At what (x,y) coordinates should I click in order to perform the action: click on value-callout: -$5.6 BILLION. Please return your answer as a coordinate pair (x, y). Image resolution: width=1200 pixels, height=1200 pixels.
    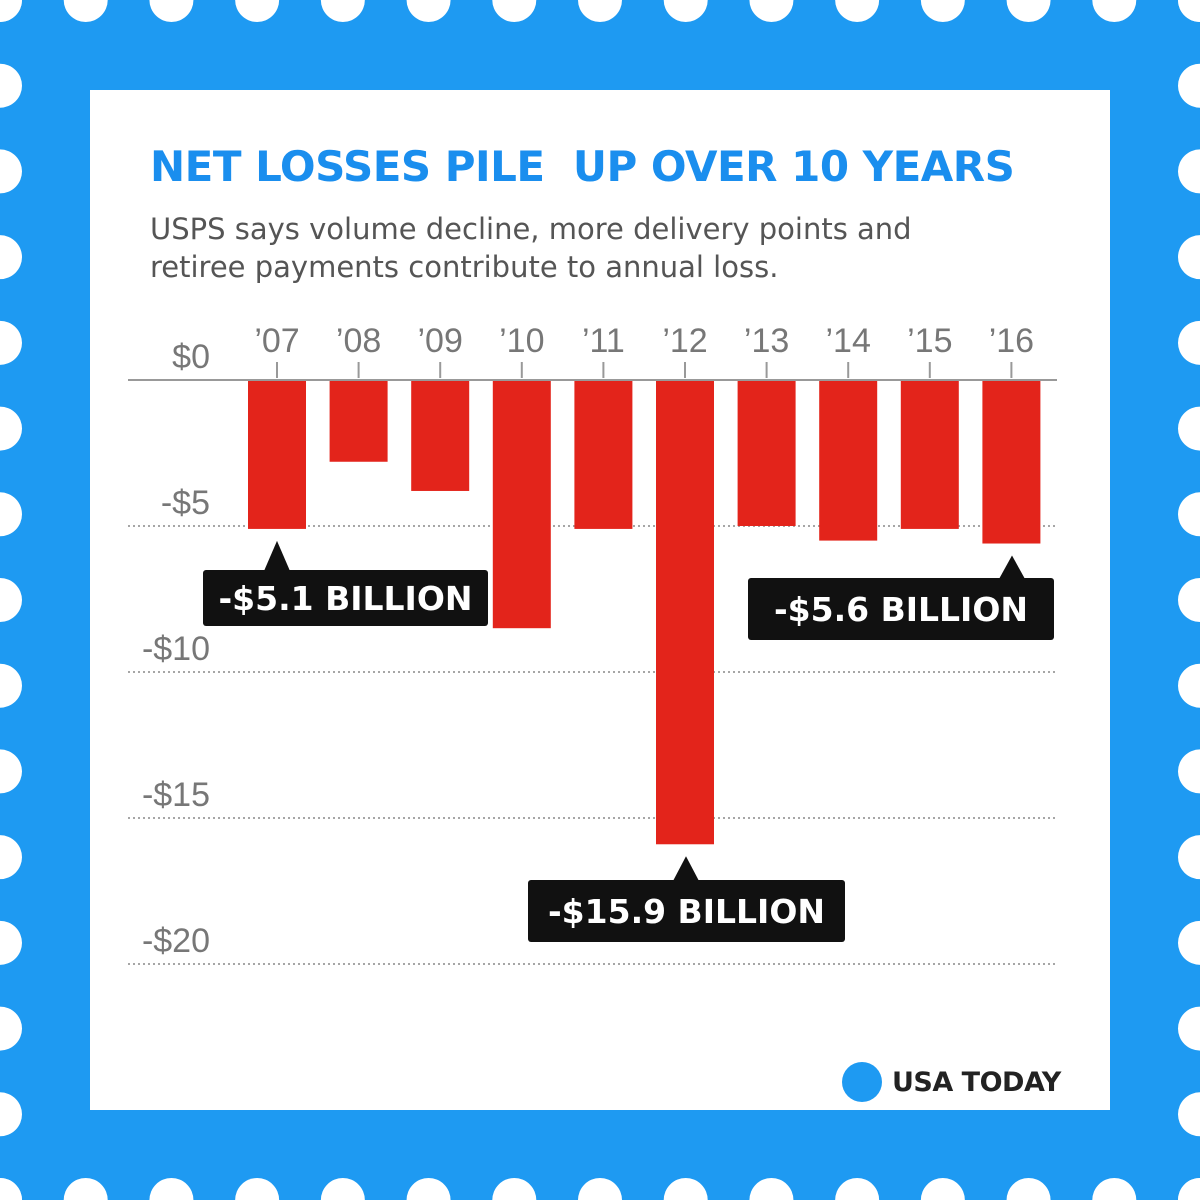
    Looking at the image, I should click on (901, 597).